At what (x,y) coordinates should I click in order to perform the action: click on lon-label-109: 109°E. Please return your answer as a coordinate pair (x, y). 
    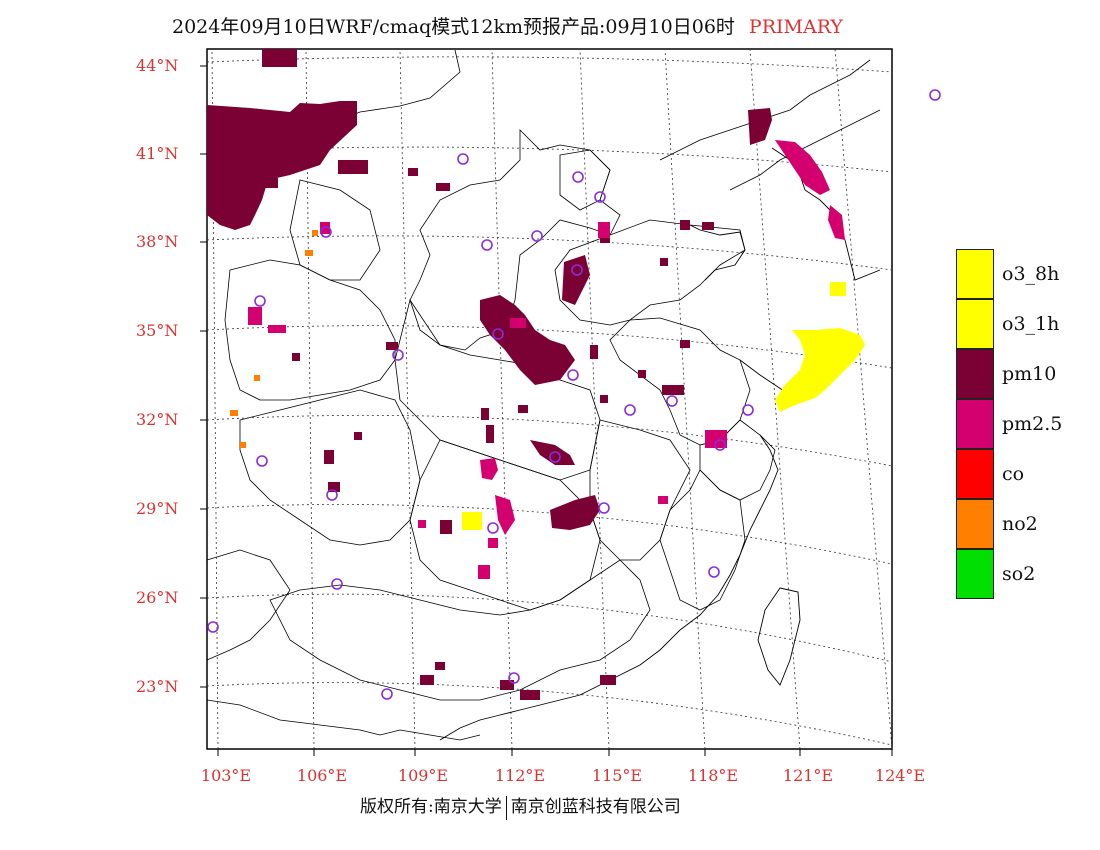
    Looking at the image, I should click on (423, 775).